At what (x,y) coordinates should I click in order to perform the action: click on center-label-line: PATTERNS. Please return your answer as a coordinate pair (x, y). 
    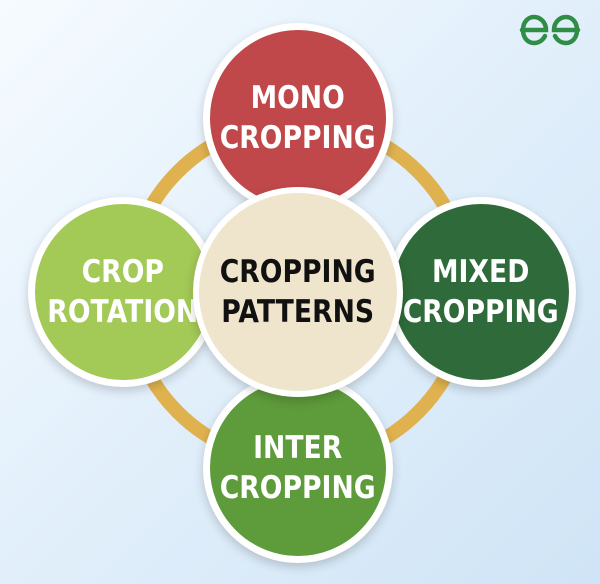
    Looking at the image, I should click on (298, 312).